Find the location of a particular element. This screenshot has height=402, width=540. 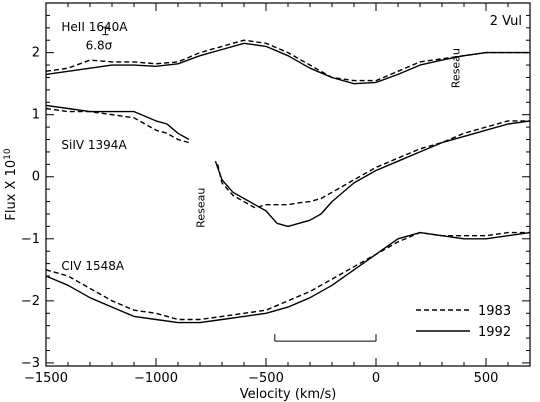

x-tick-label: −500 is located at coordinates (266, 378).